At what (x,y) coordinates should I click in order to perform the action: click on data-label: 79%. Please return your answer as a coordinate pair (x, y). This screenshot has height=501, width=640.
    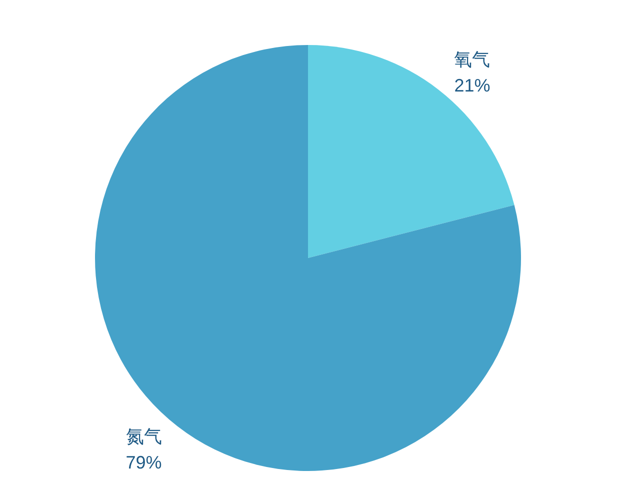
    Looking at the image, I should click on (144, 462).